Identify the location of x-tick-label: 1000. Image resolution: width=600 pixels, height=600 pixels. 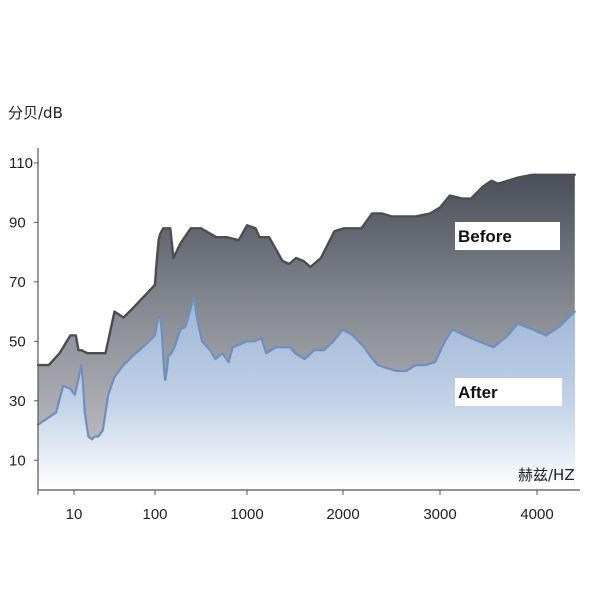
(246, 514).